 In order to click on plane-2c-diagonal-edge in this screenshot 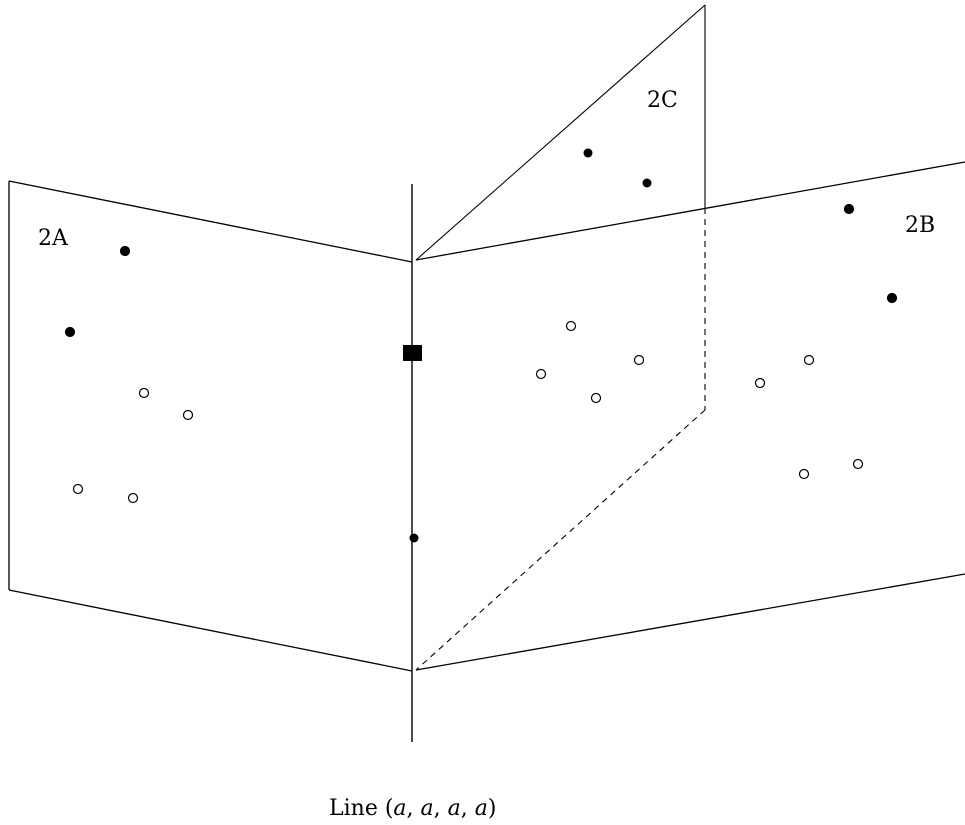, I will do `click(560, 132)`.